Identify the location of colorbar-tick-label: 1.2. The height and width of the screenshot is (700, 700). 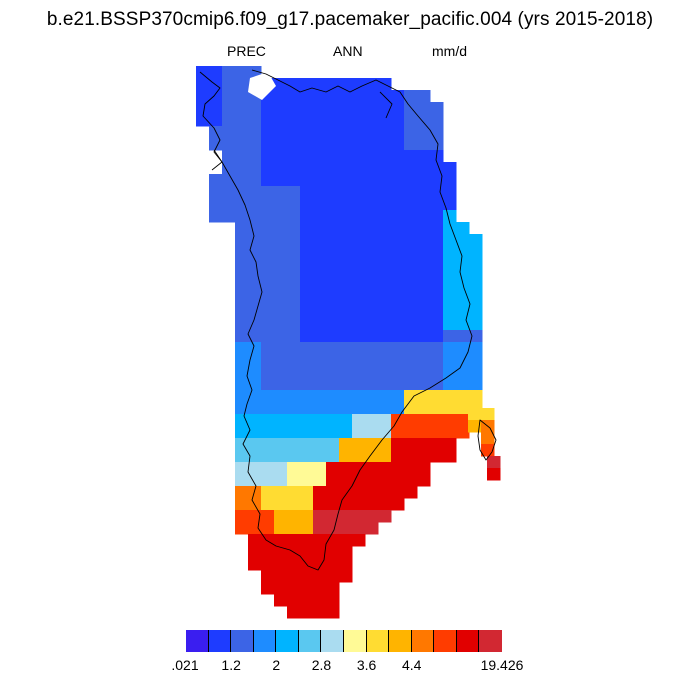
(231, 665).